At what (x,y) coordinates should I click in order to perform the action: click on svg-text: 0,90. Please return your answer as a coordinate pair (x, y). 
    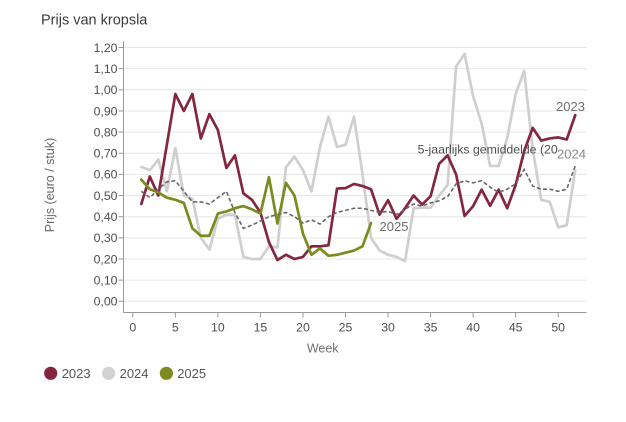
    Looking at the image, I should click on (106, 111).